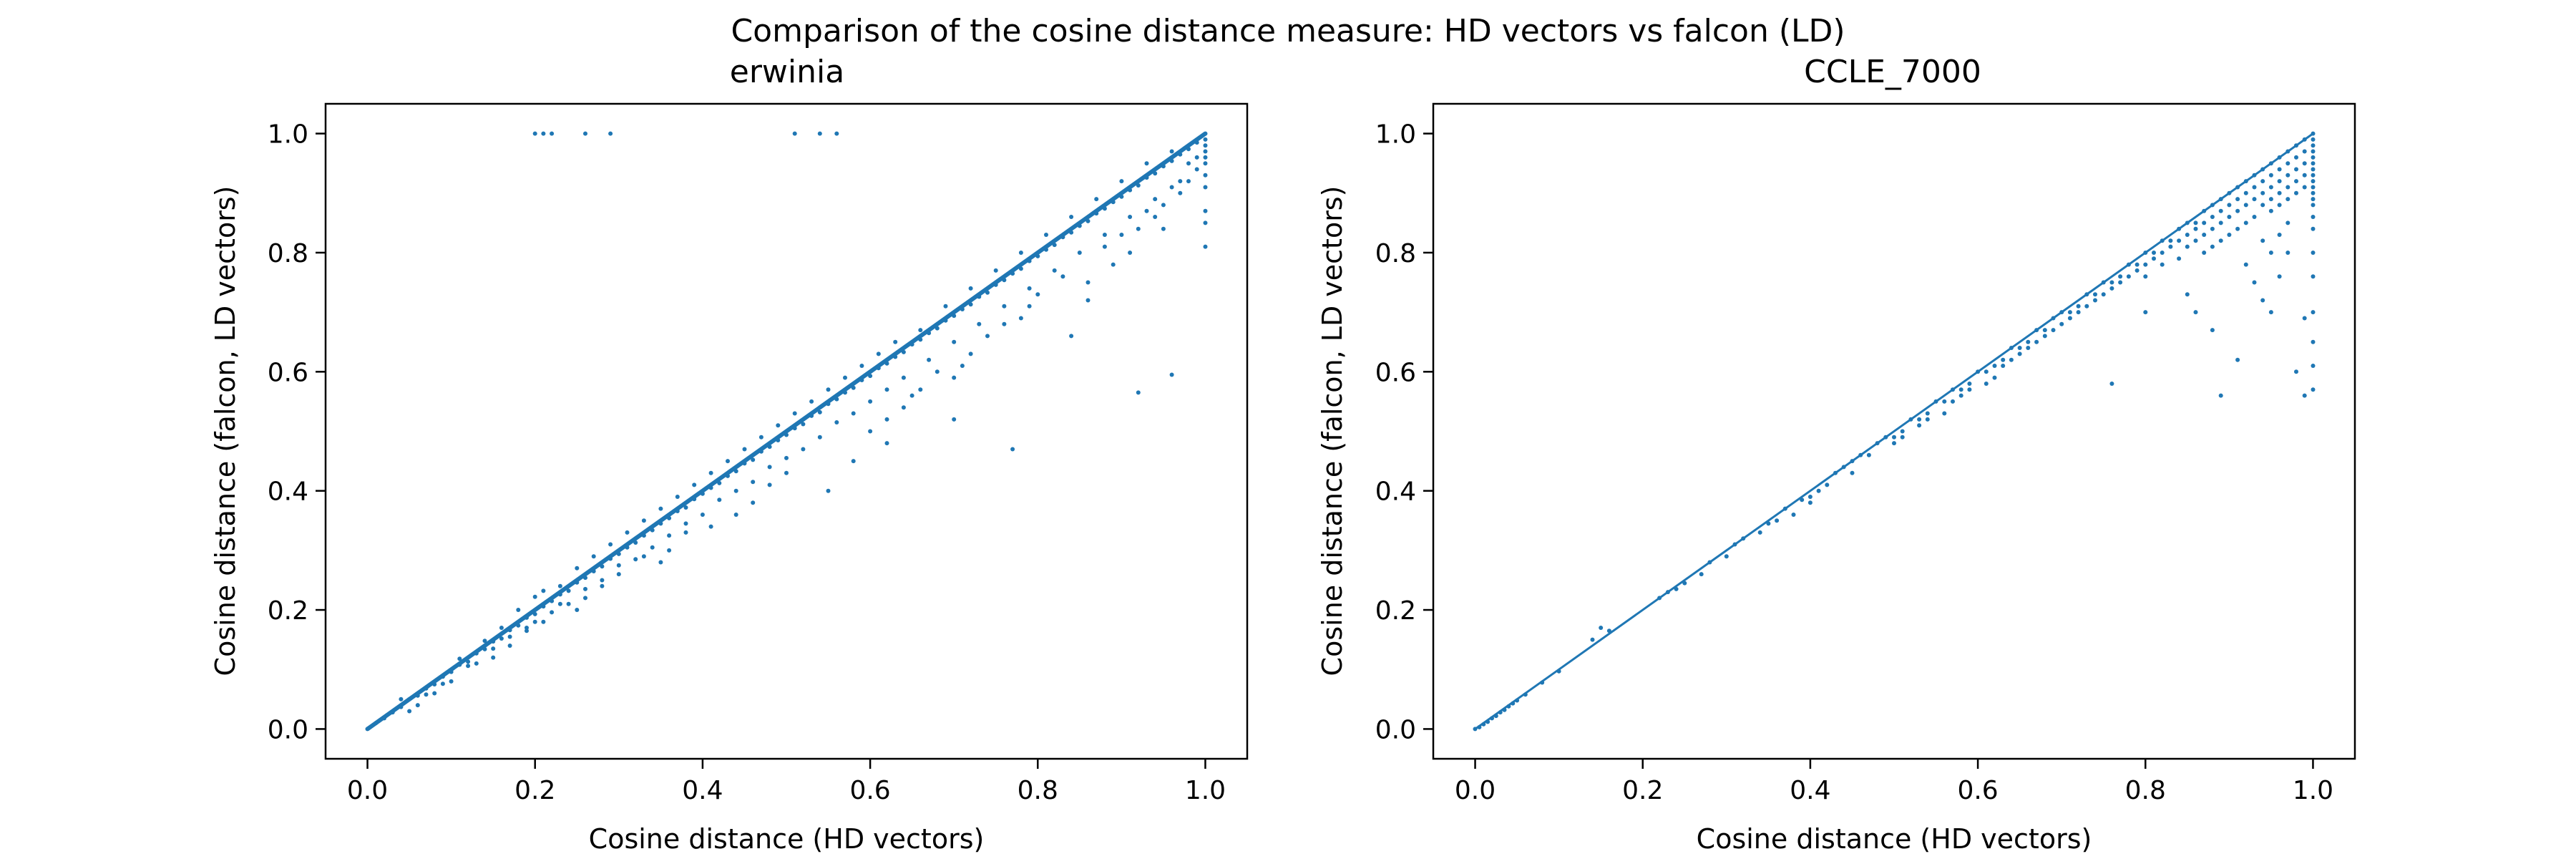 The height and width of the screenshot is (859, 2576). I want to click on x-tick-label: 0.0, so click(1475, 790).